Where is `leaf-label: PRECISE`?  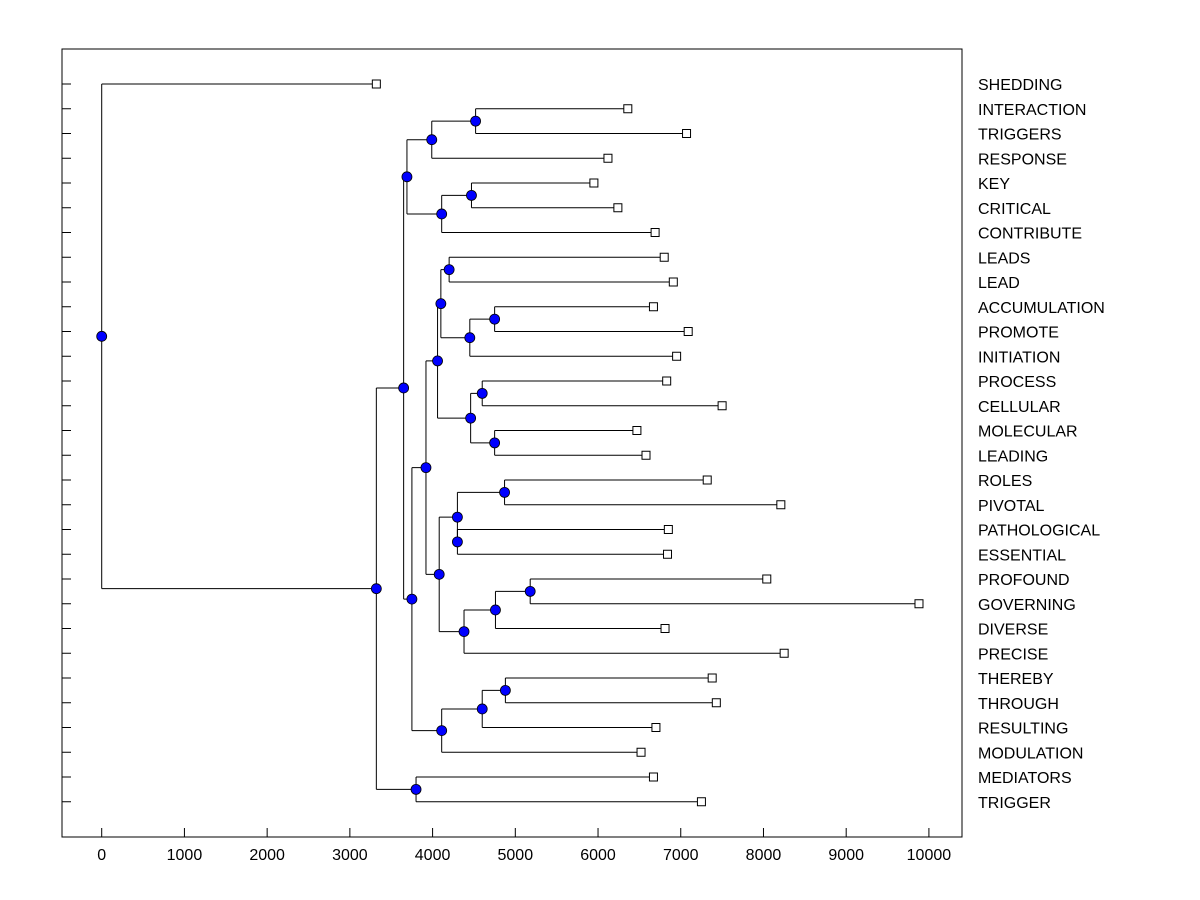 leaf-label: PRECISE is located at coordinates (1013, 654).